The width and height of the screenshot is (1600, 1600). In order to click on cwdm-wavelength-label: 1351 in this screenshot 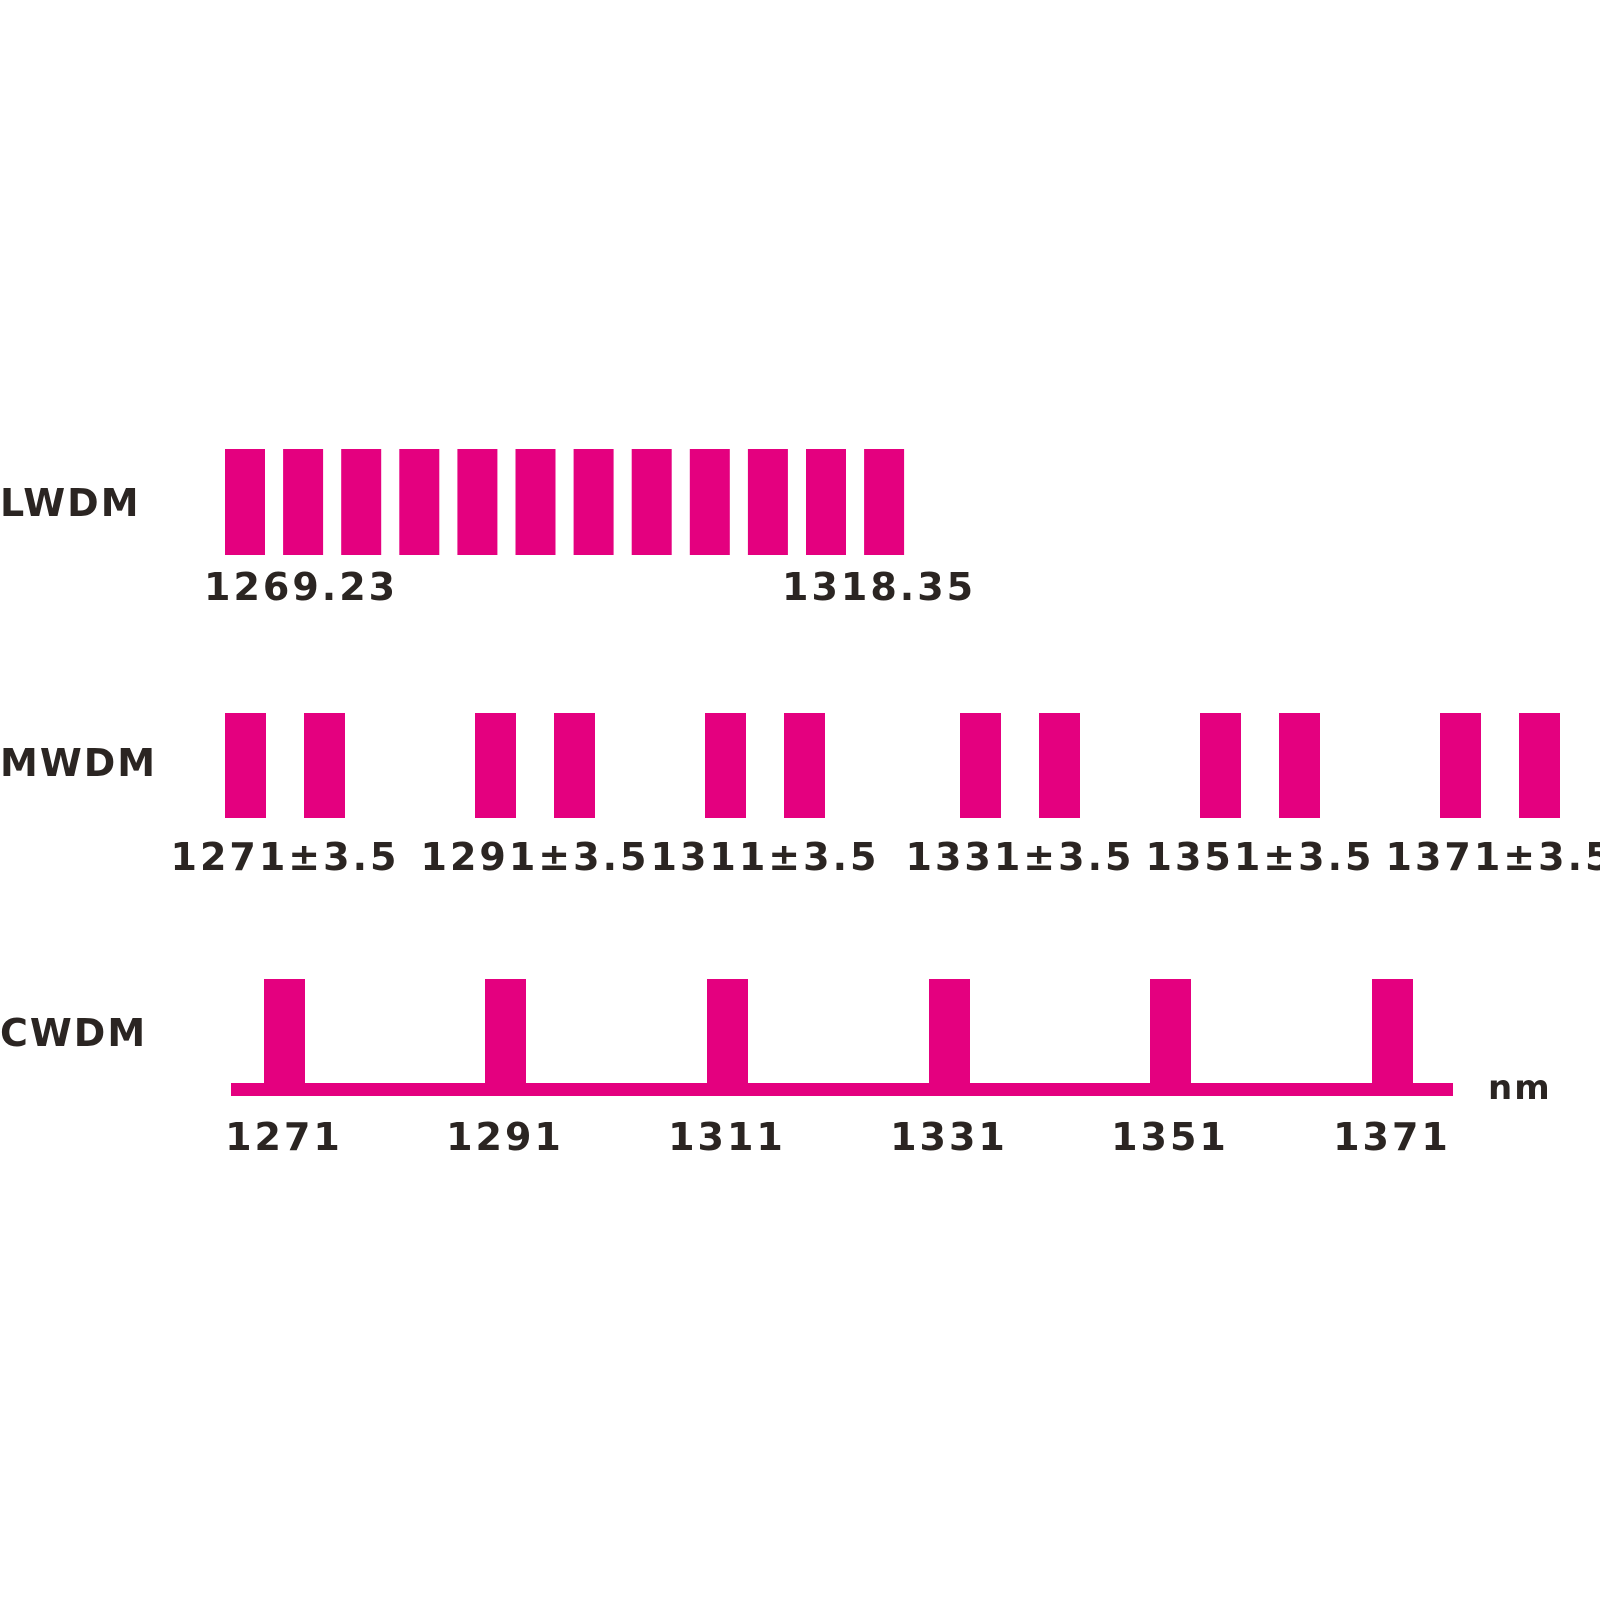, I will do `click(1170, 1137)`.